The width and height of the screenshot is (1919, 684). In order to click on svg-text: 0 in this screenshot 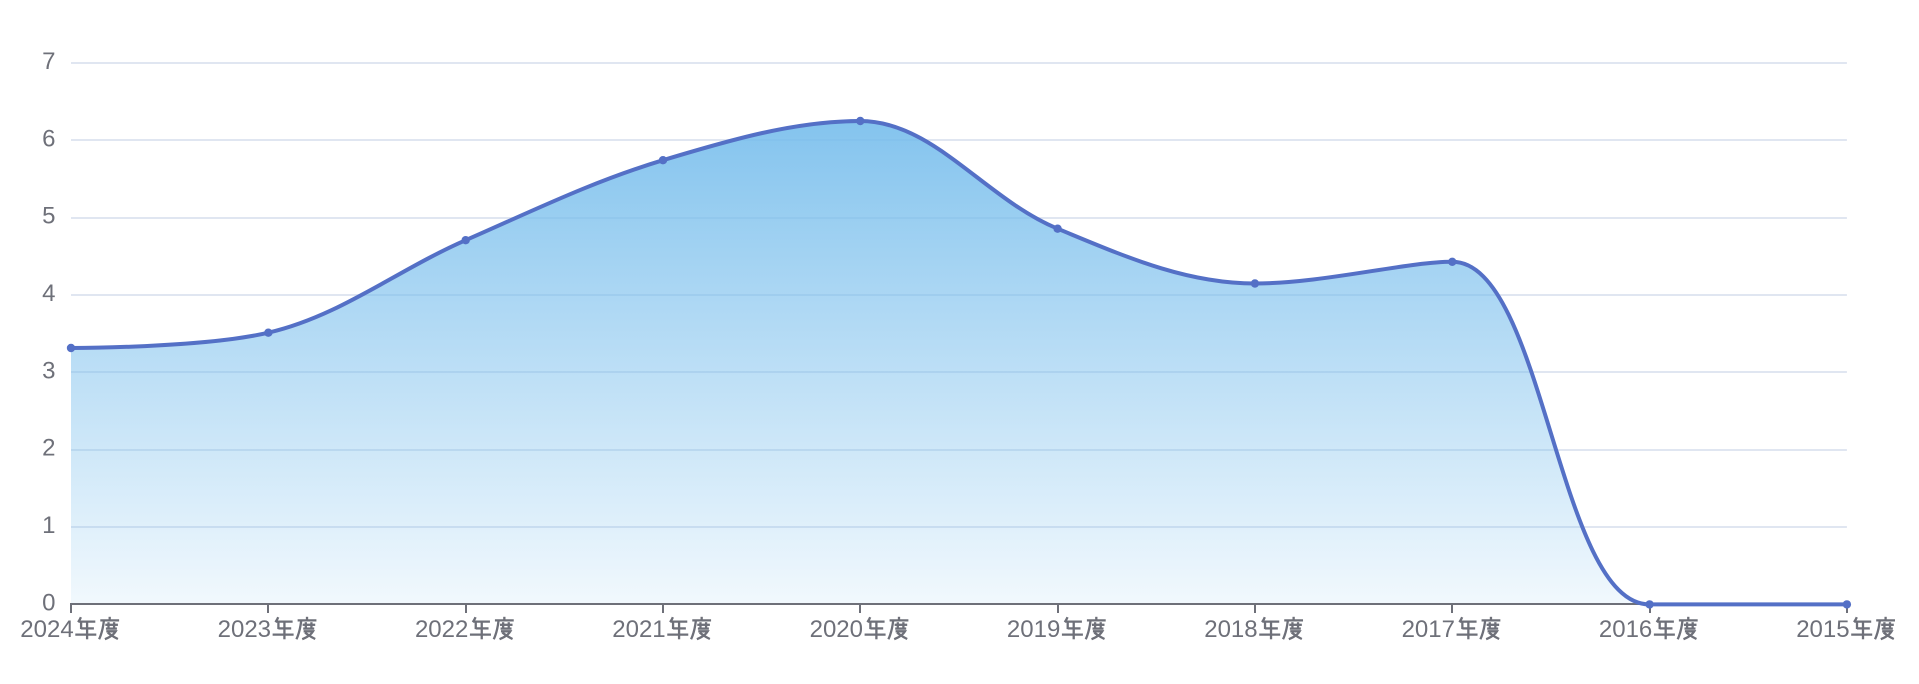, I will do `click(48, 602)`.